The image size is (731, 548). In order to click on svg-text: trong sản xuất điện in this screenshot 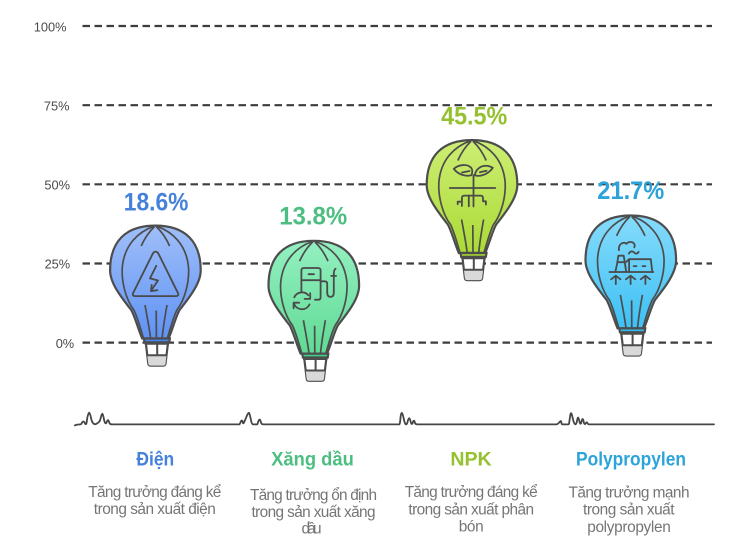, I will do `click(155, 509)`.